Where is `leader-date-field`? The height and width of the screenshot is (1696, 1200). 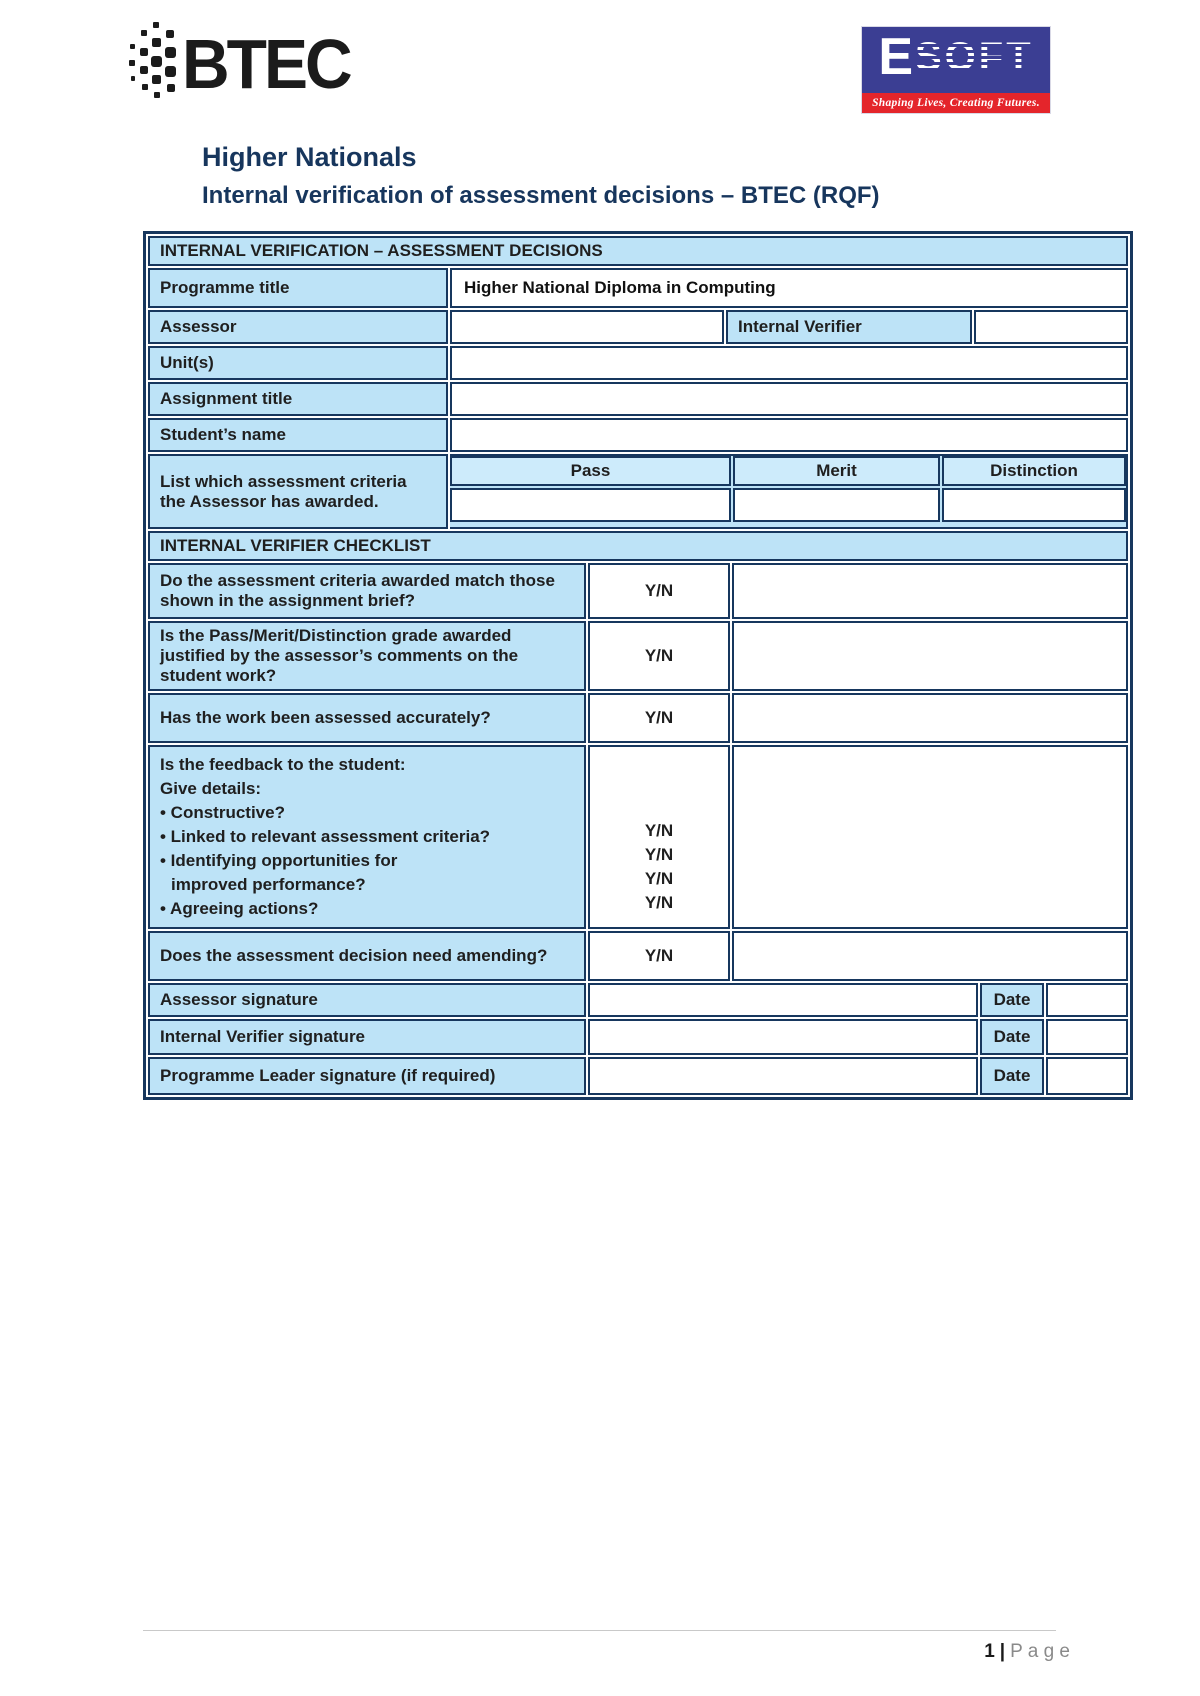
leader-date-field is located at coordinates (1087, 1076).